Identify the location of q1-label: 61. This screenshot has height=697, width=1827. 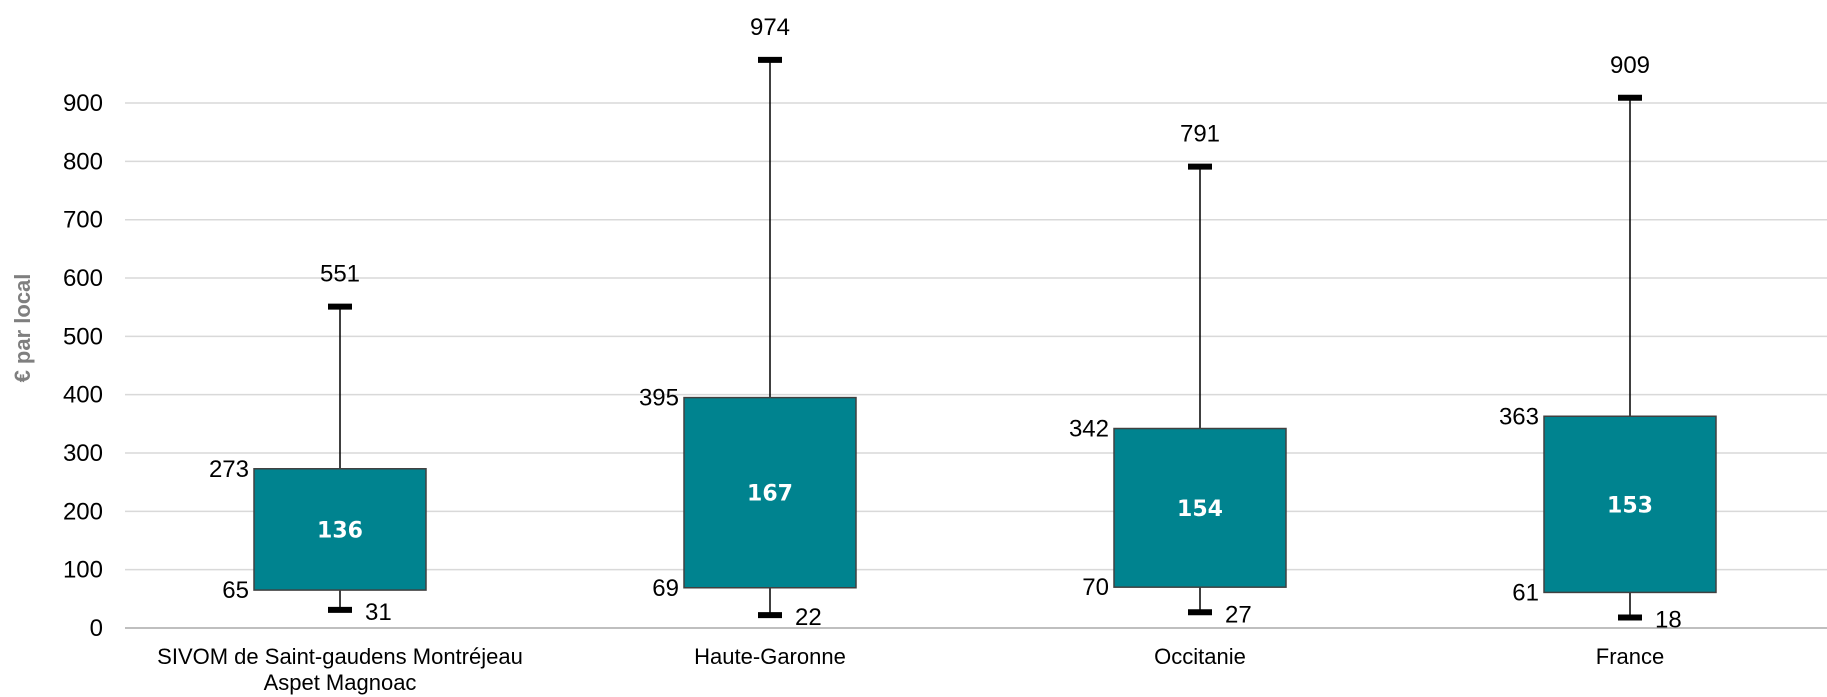
(1525, 592).